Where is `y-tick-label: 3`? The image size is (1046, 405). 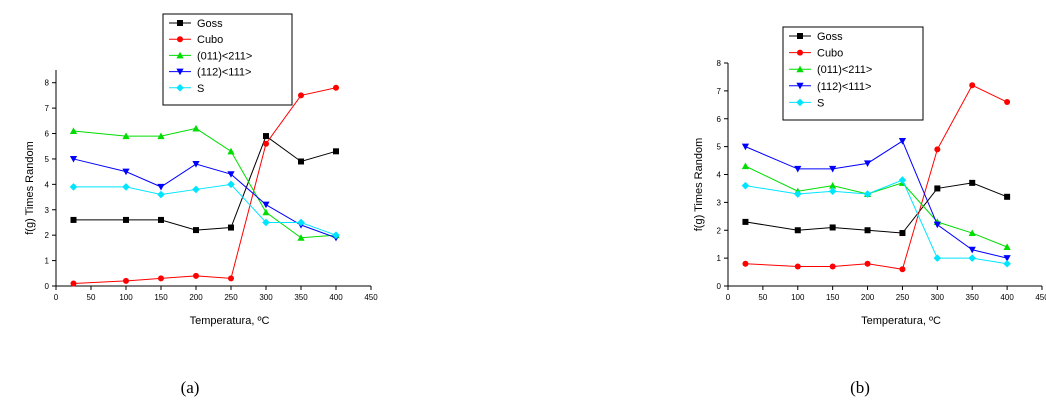 y-tick-label: 3 is located at coordinates (47, 210).